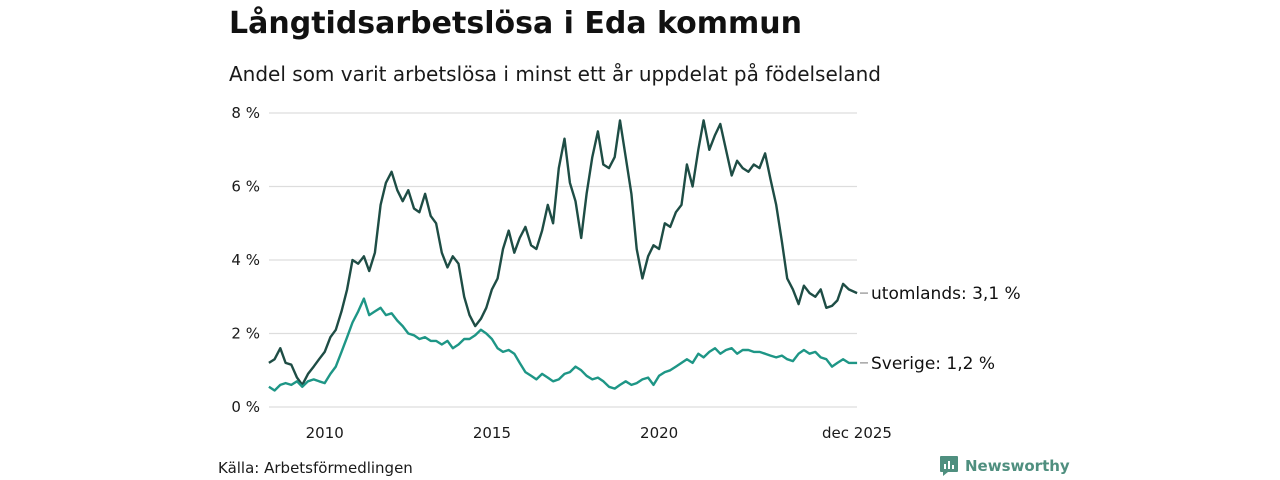 The width and height of the screenshot is (1280, 480). I want to click on y-tick-label: 6 %, so click(245, 187).